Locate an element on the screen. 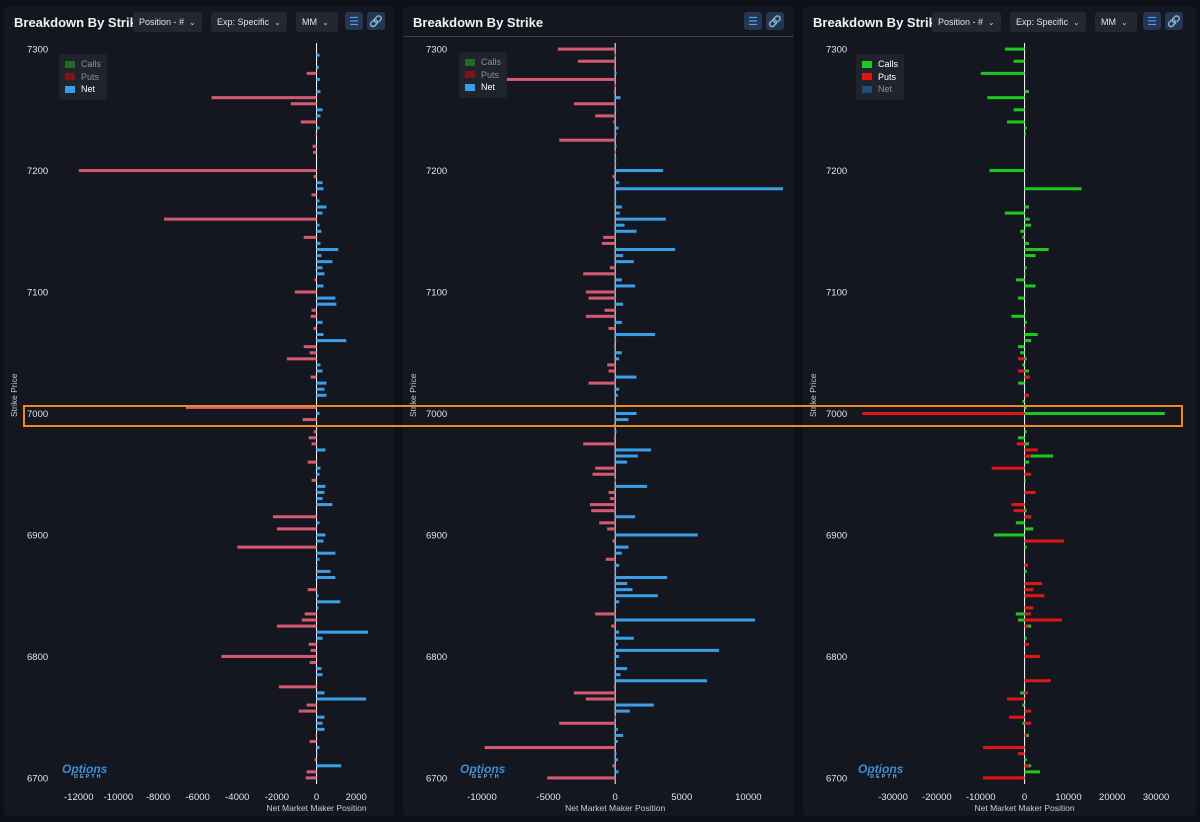 This screenshot has width=1200, height=822. legend-item-puts: Puts is located at coordinates (83, 77).